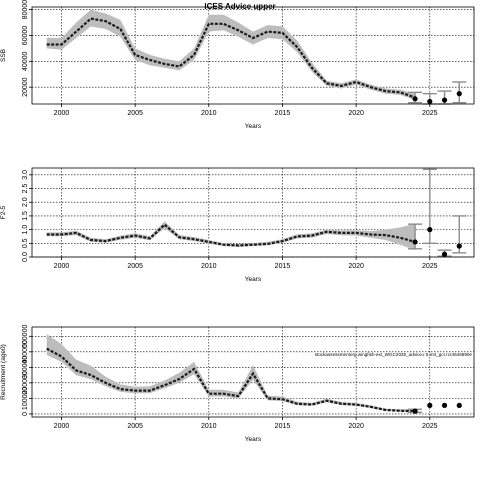 The height and width of the screenshot is (480, 480). I want to click on y-tick-label: 60000, so click(25, 36).